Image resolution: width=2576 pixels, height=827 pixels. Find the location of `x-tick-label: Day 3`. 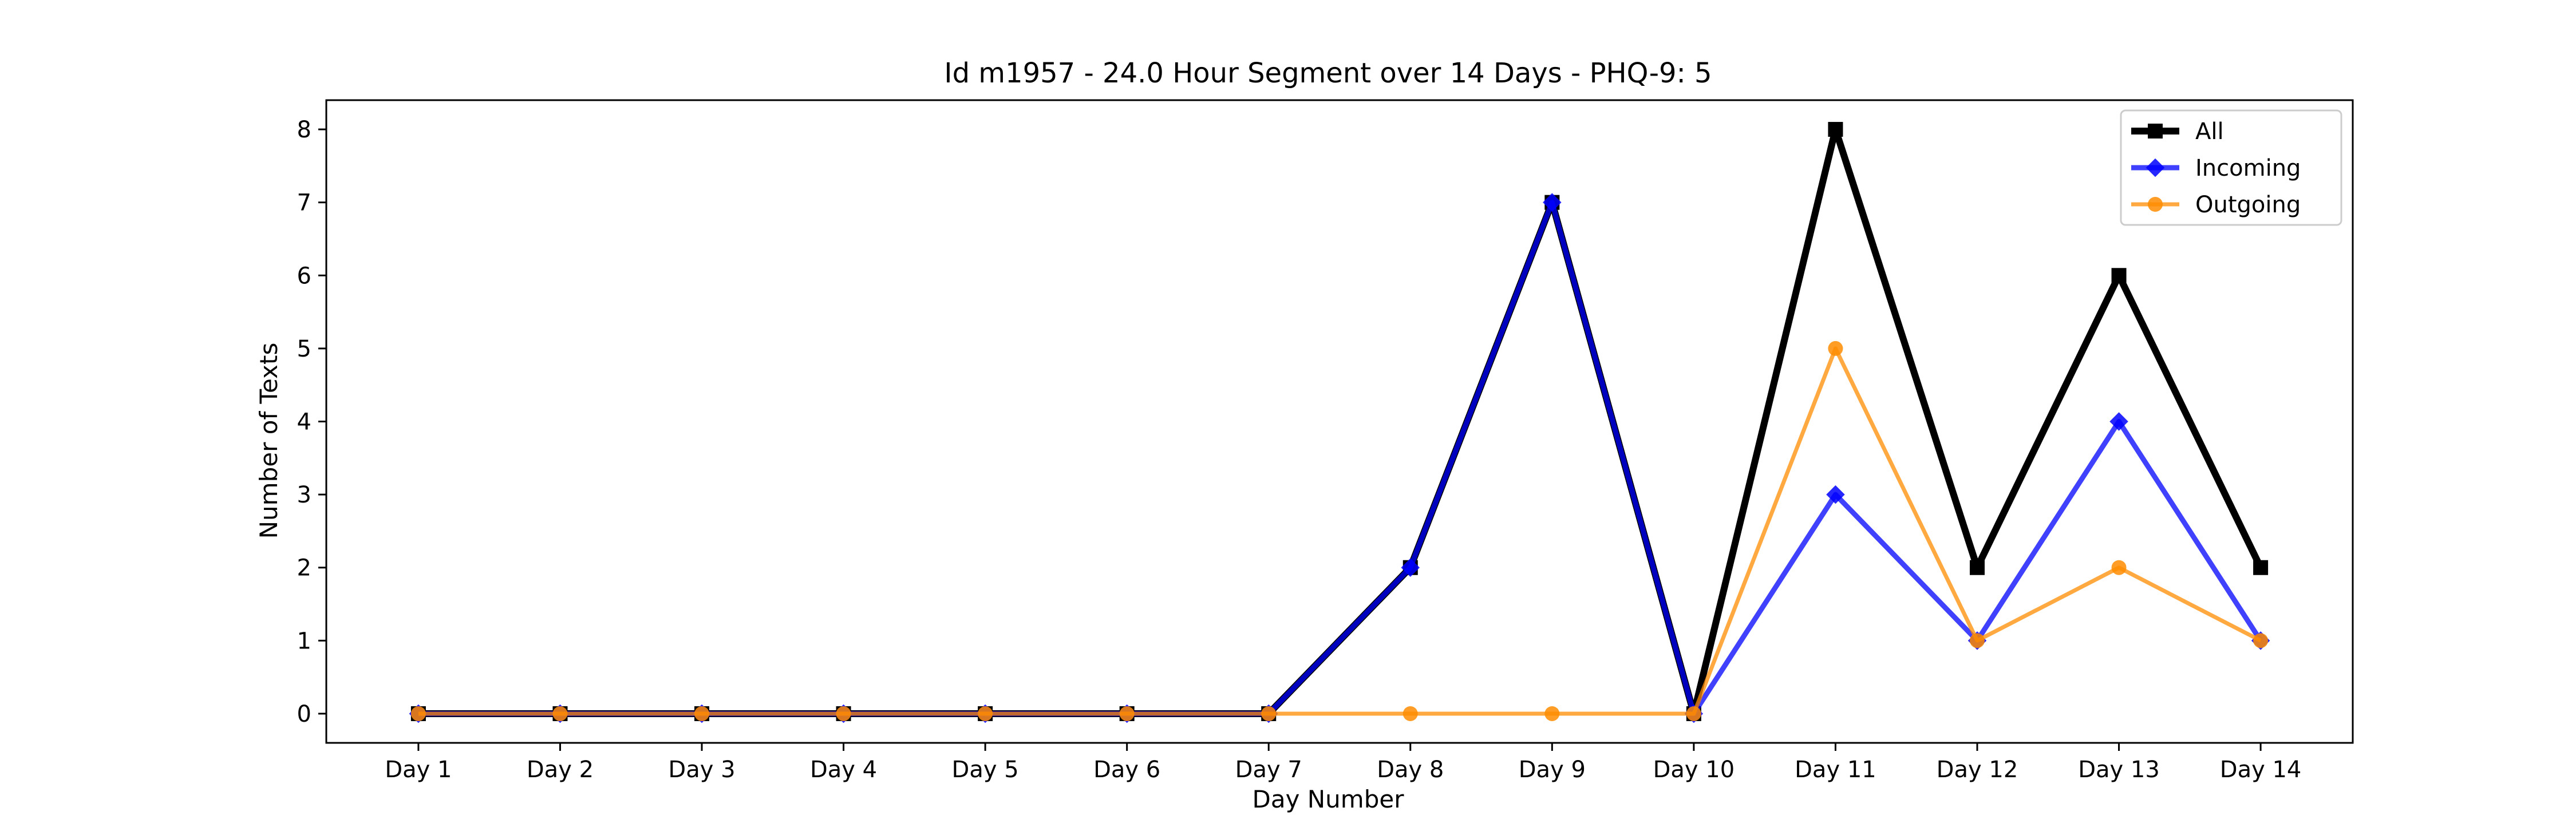

x-tick-label: Day 3 is located at coordinates (701, 770).